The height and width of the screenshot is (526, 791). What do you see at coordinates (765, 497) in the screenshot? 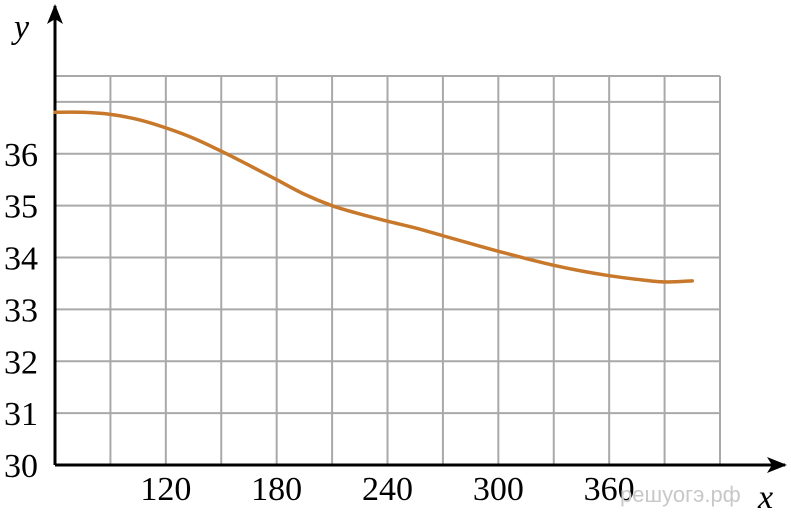
I see `x-axis-label: x` at bounding box center [765, 497].